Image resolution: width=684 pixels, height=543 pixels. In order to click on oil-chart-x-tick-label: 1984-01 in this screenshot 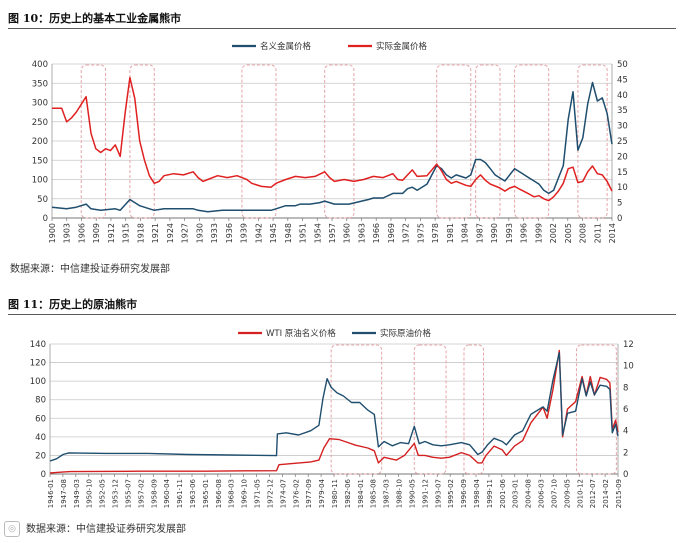, I will do `click(361, 493)`.